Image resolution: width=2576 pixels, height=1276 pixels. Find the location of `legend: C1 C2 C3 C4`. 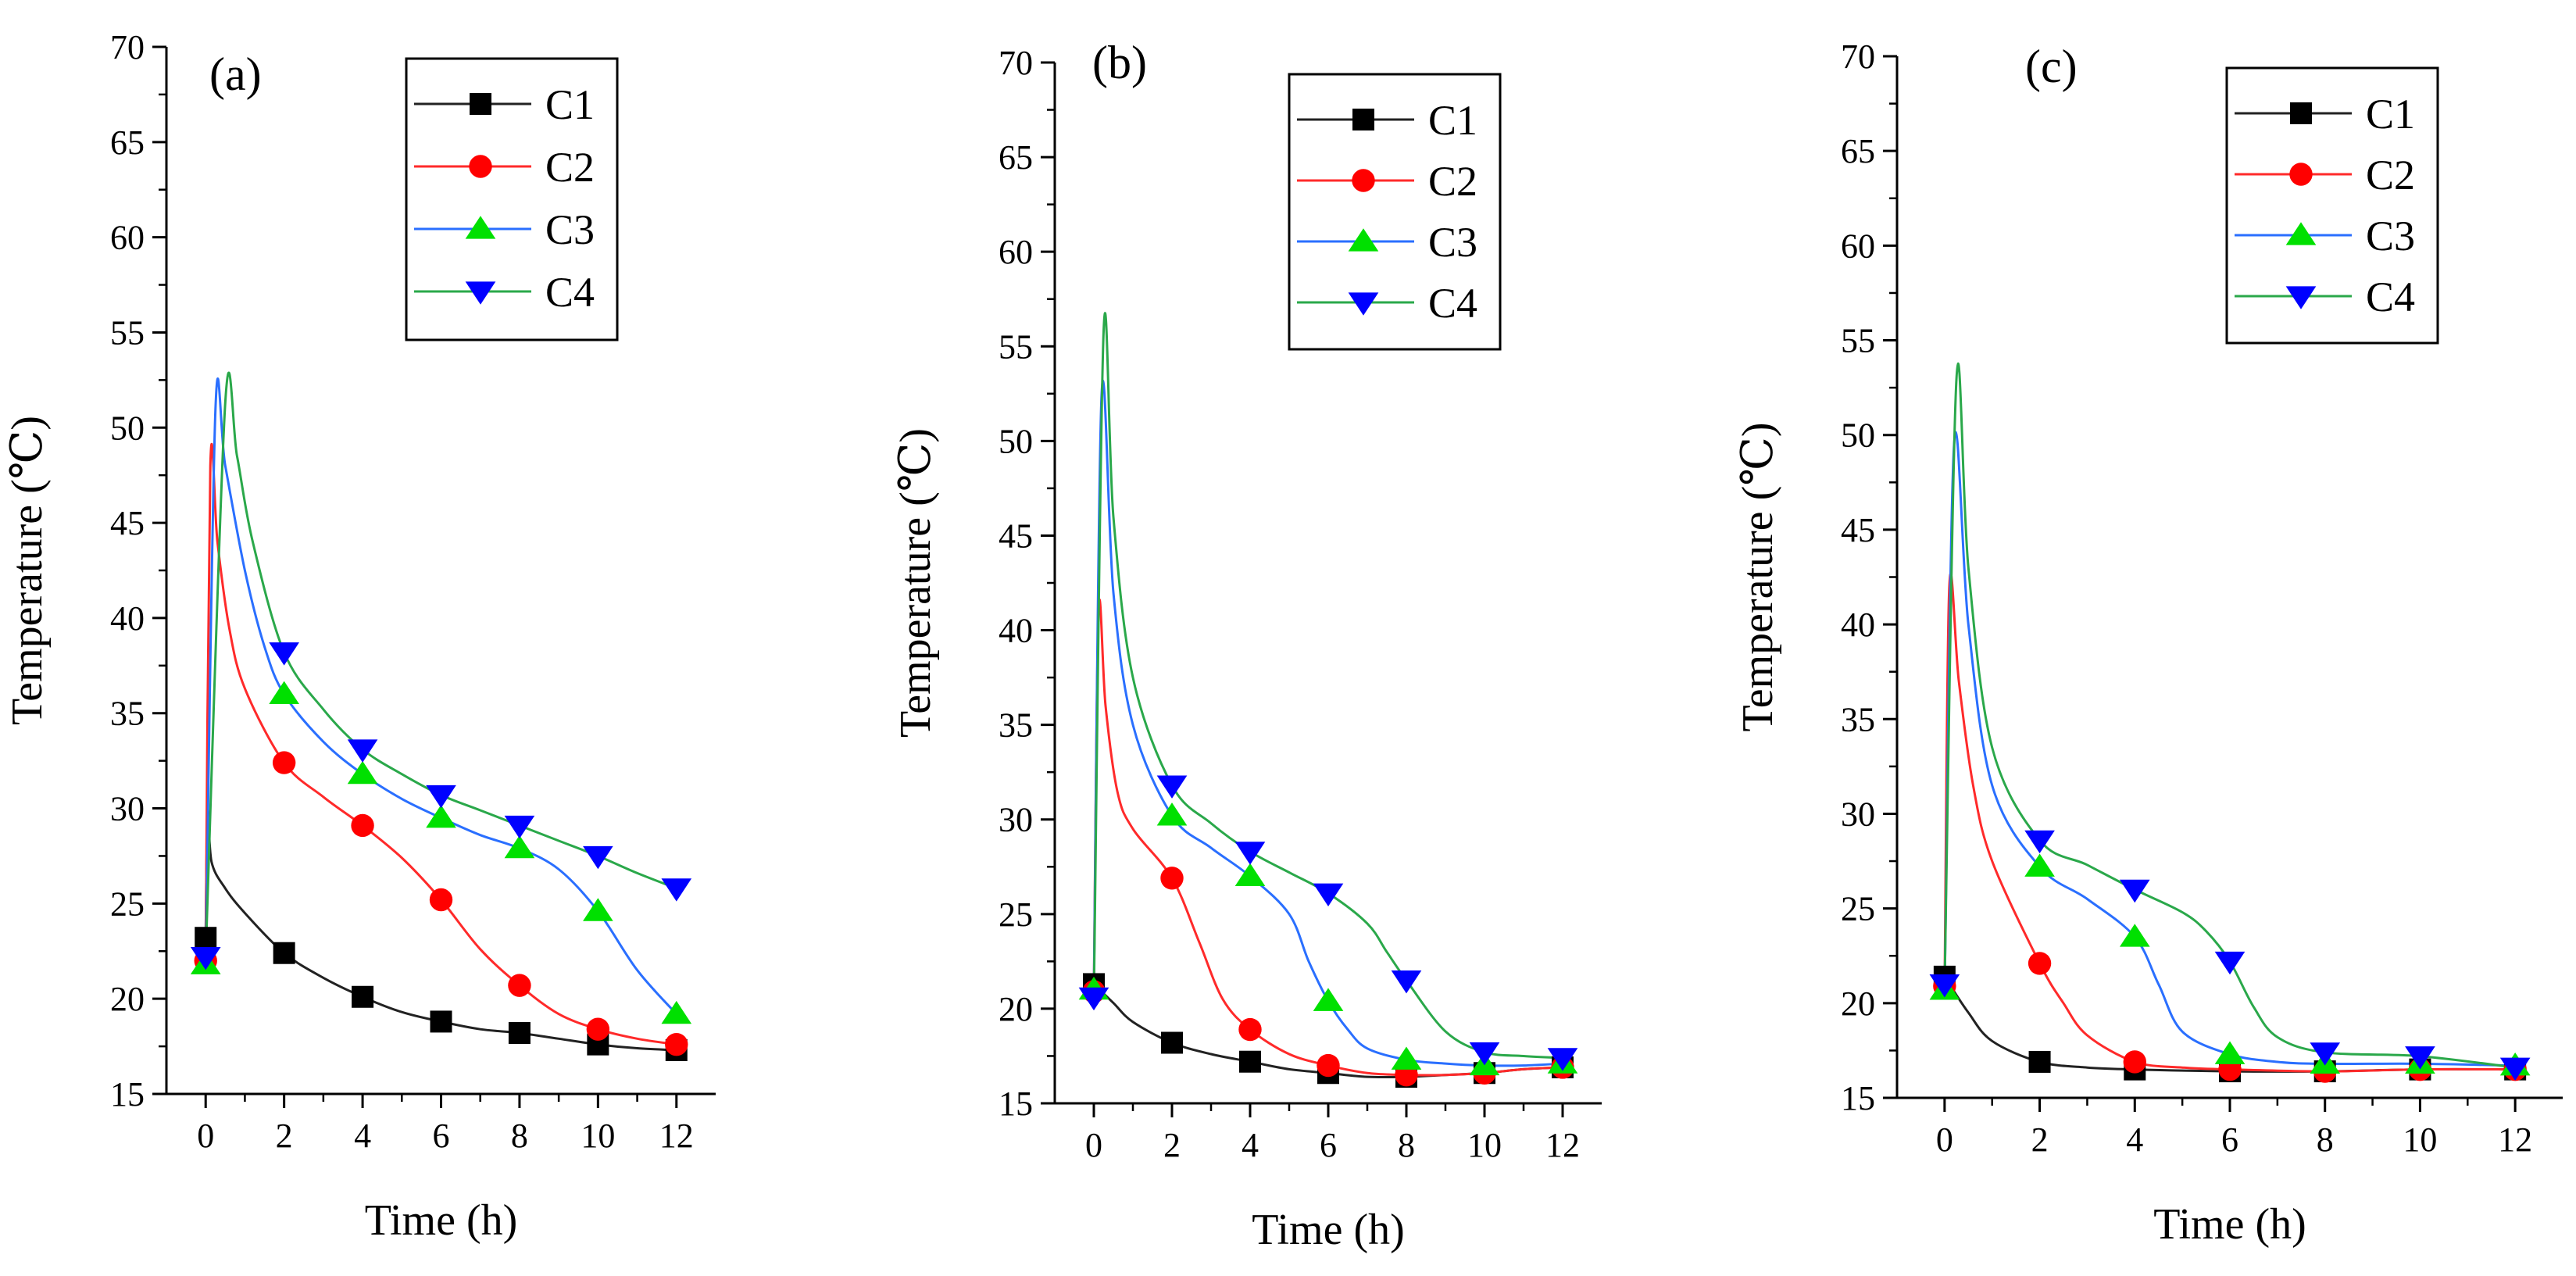

legend: C1 C2 C3 C4 is located at coordinates (512, 199).